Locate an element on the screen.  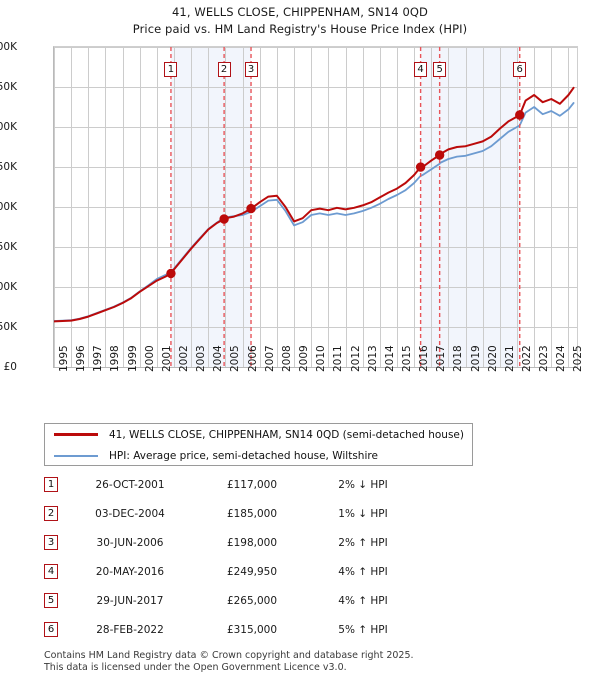
transaction-price: £249,950 is located at coordinates (252, 571).